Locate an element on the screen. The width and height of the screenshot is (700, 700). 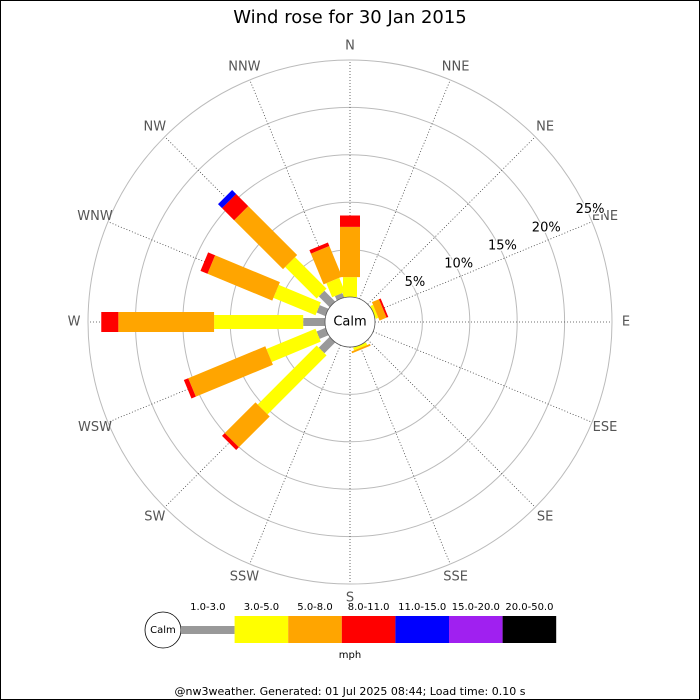
legend-label: 20.0-50.0 is located at coordinates (529, 607).